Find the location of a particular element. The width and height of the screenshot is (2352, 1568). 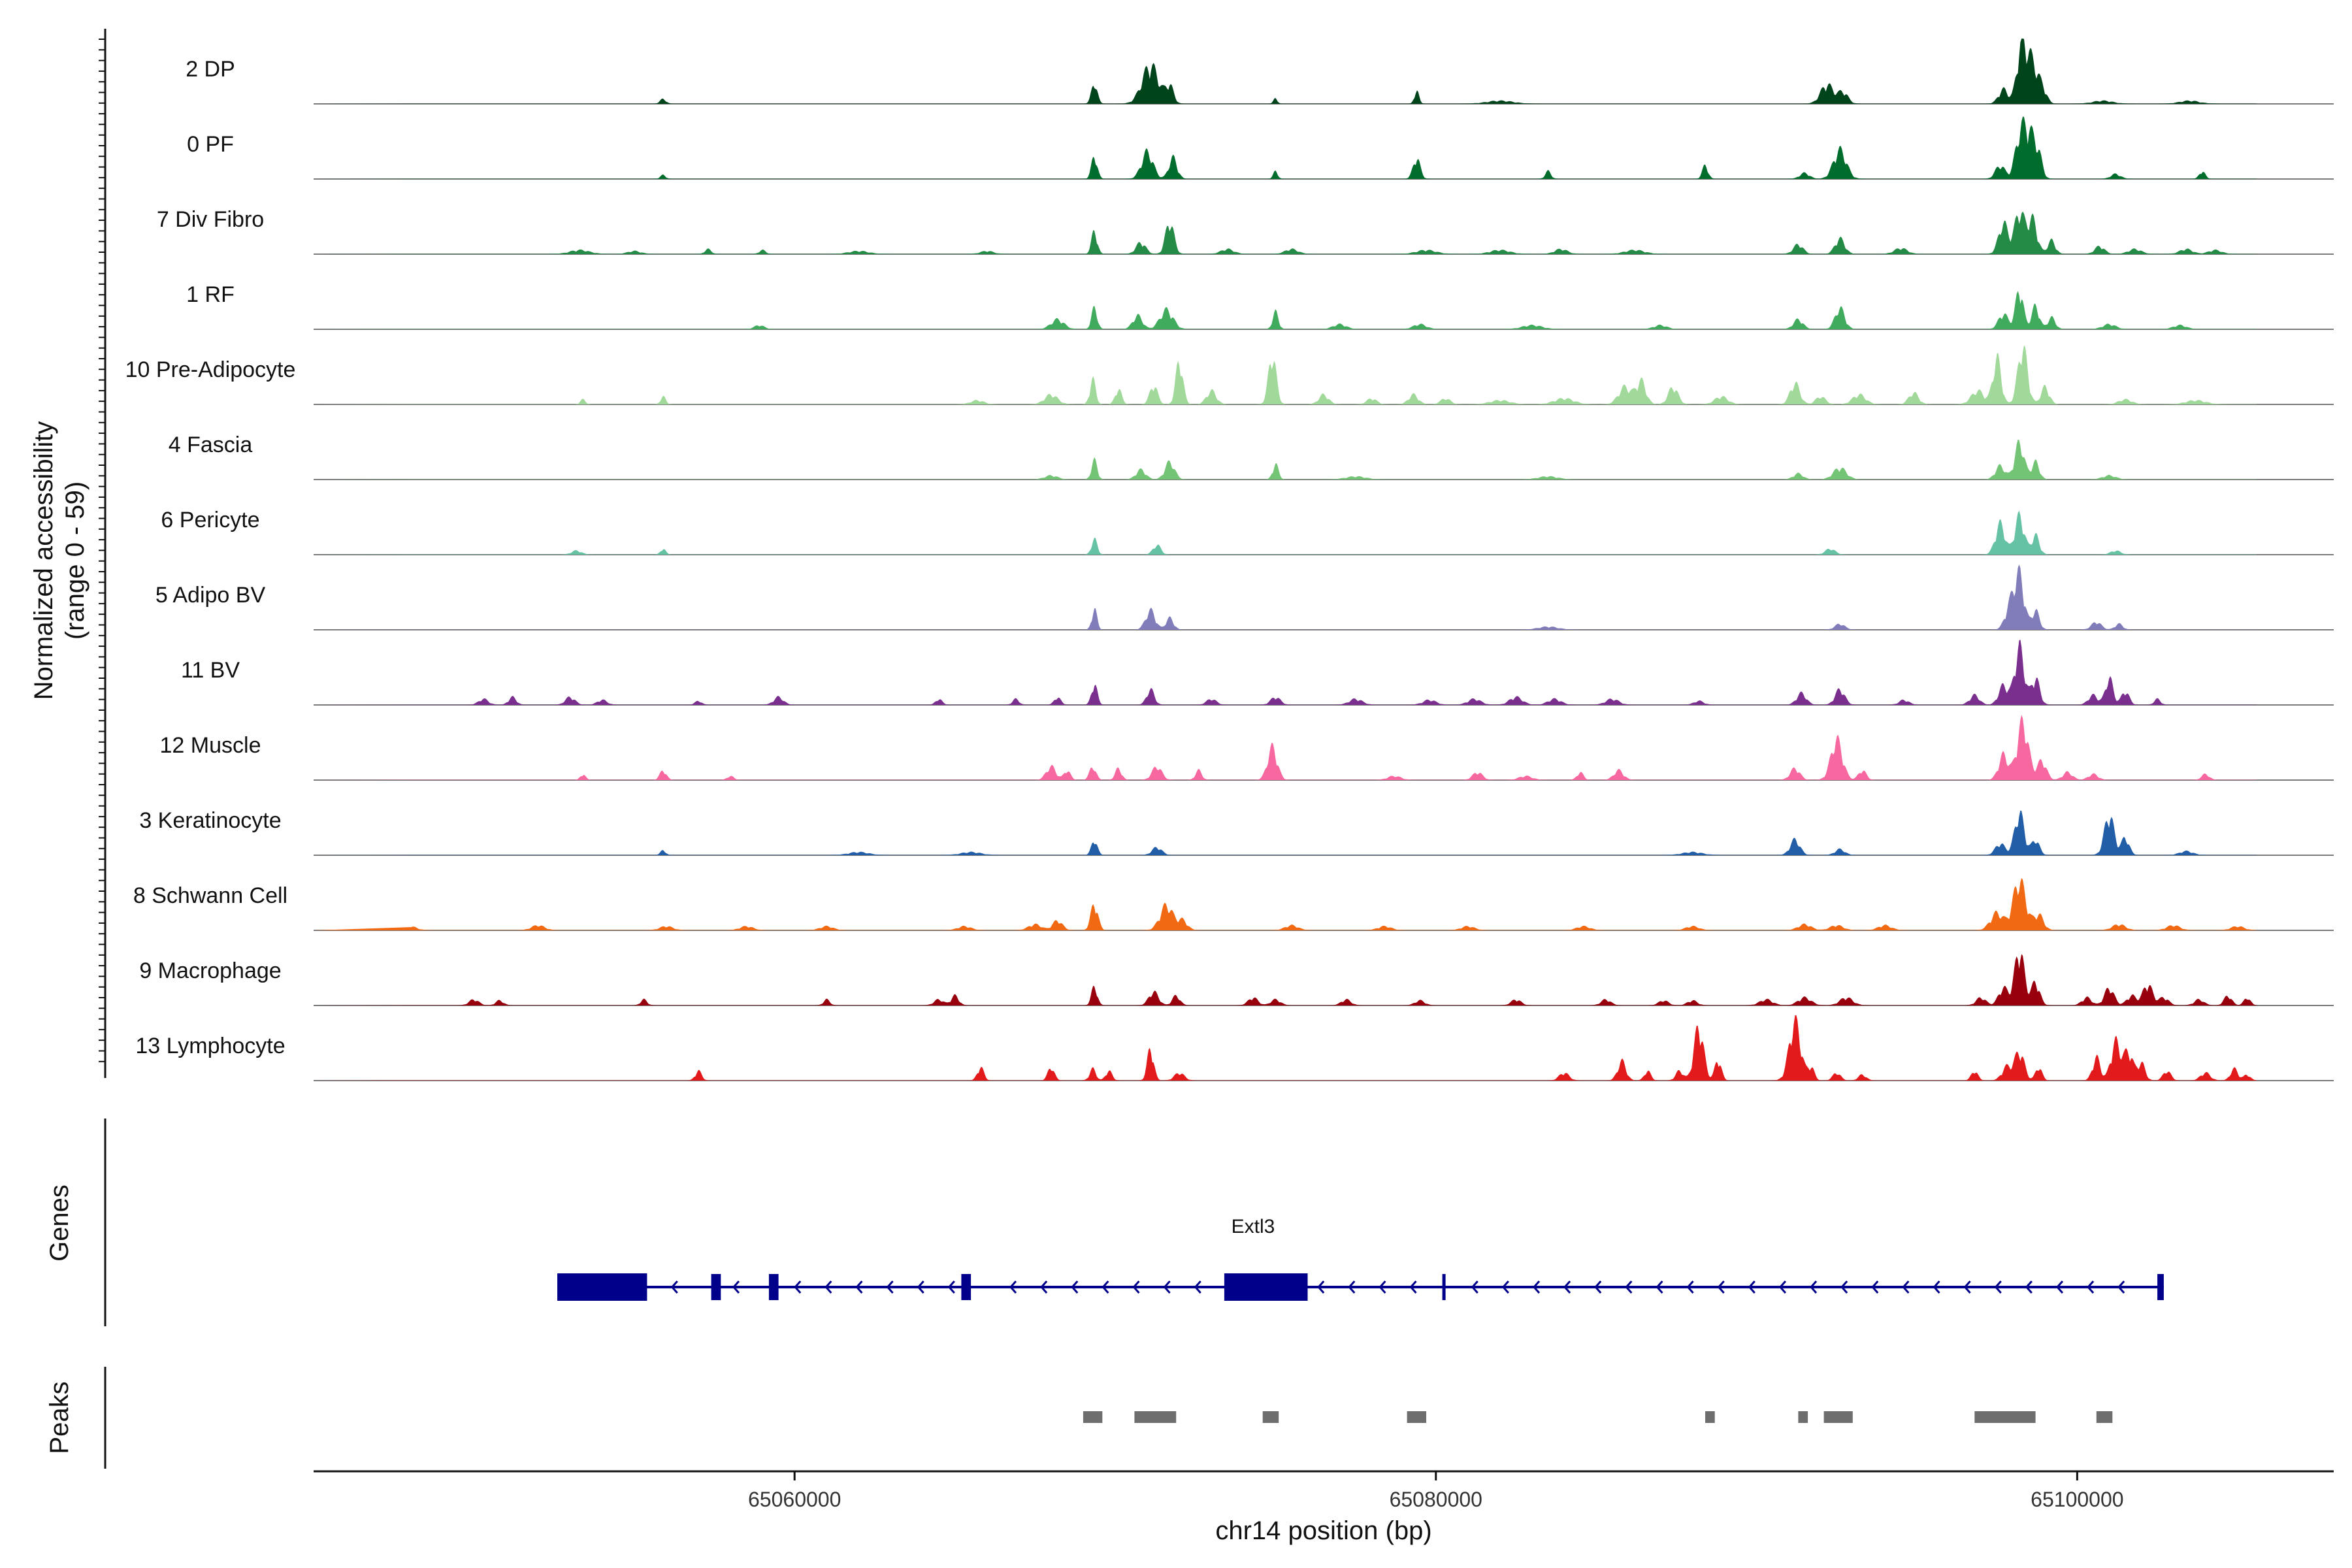

coverage-y-axis-title-line2: (range 0 - 59) is located at coordinates (75, 561).